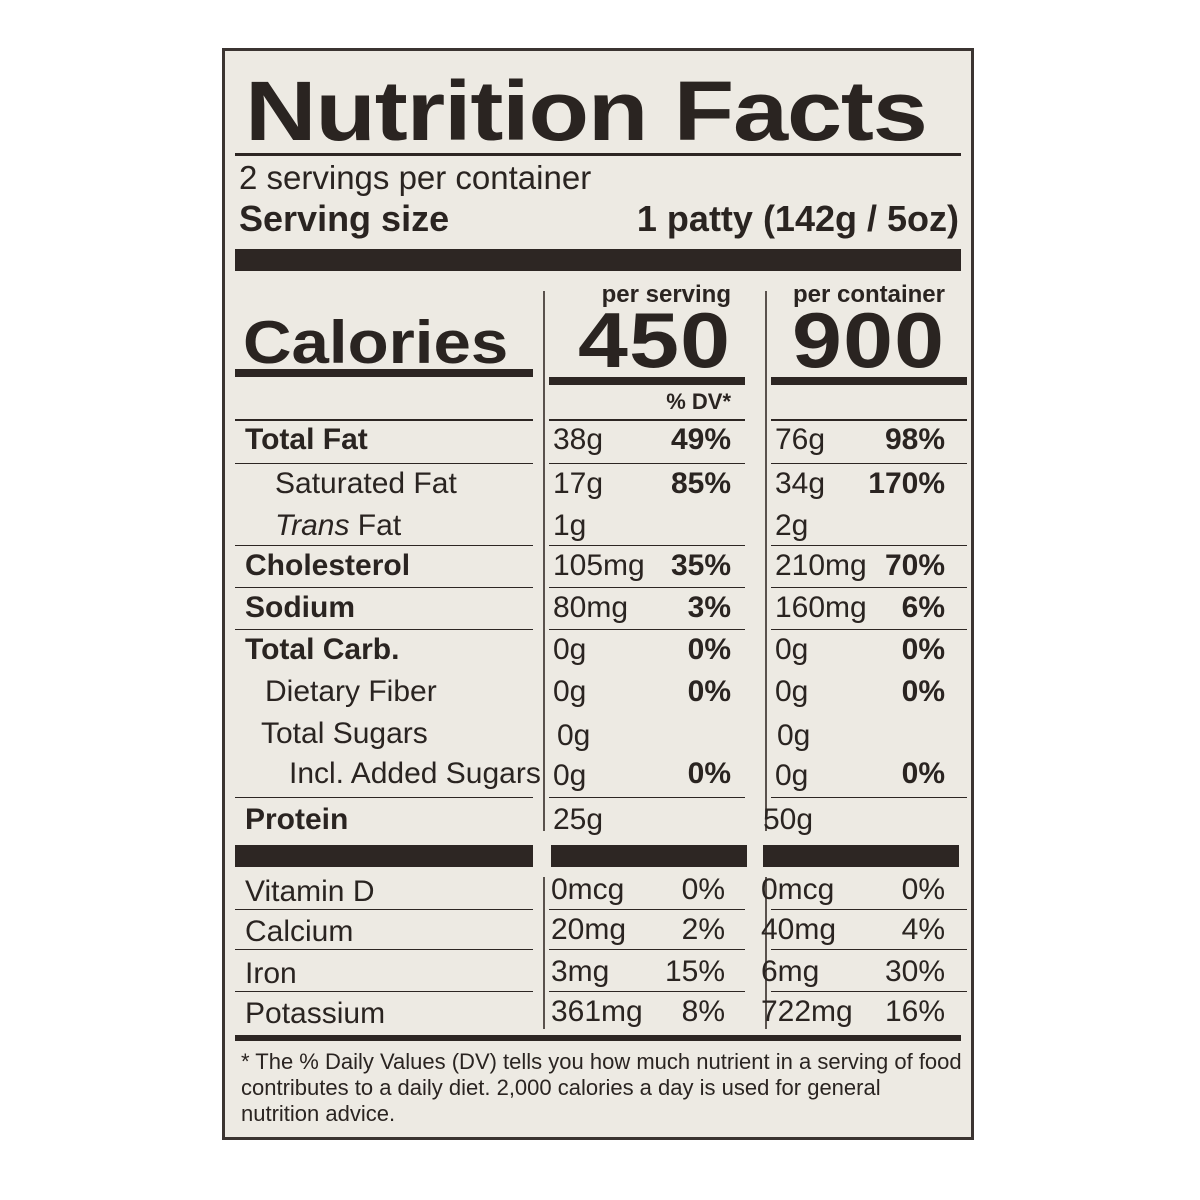  Describe the element at coordinates (794, 735) in the screenshot. I see `container-amount-total-sugars: 0g` at that location.